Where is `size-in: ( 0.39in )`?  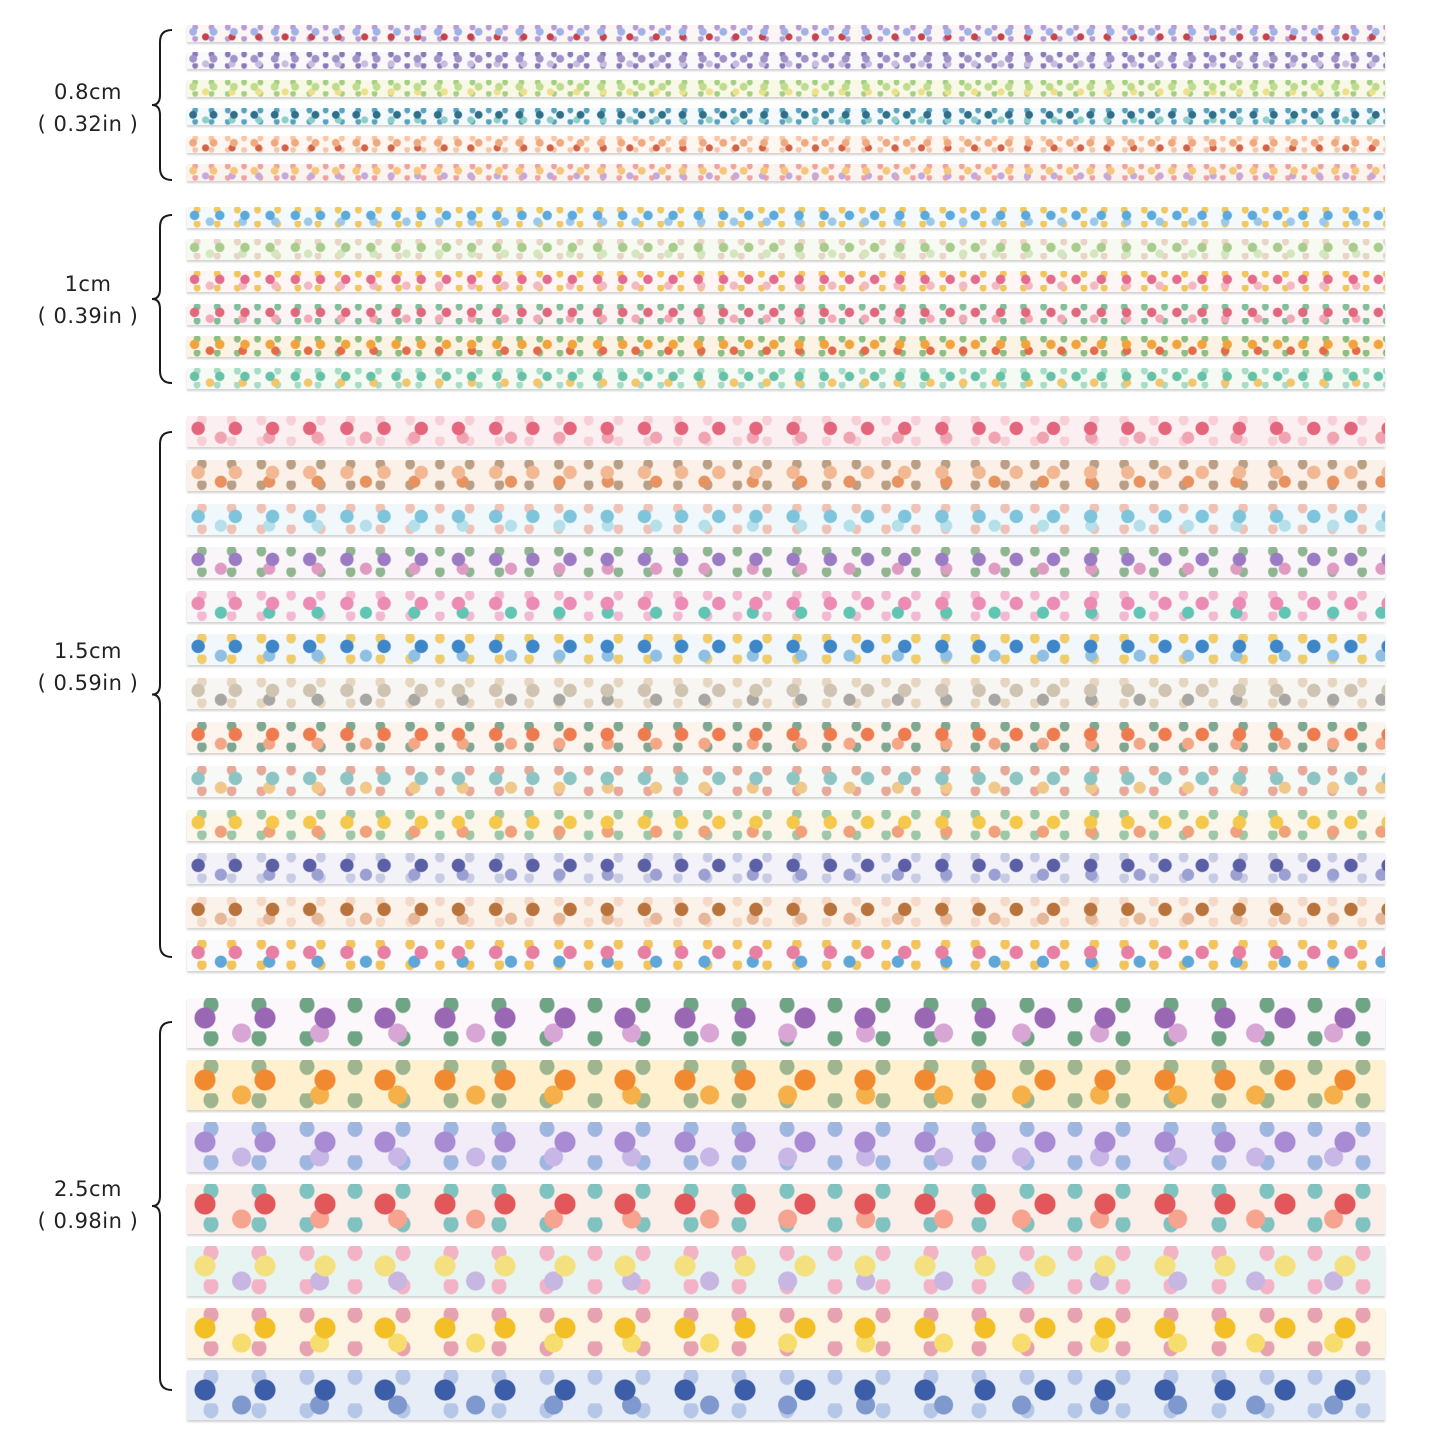 size-in: ( 0.39in ) is located at coordinates (88, 316).